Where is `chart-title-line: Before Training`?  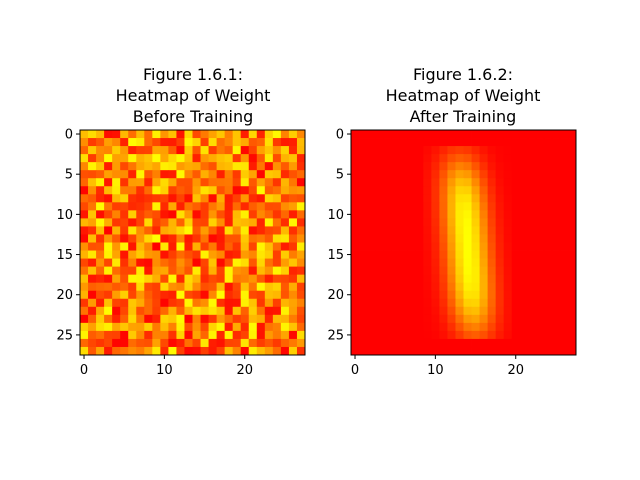
chart-title-line: Before Training is located at coordinates (193, 116).